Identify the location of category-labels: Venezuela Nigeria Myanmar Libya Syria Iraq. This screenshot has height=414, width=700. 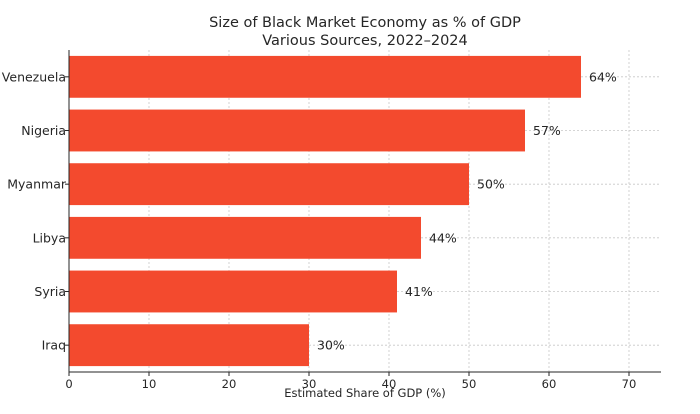
(35, 211).